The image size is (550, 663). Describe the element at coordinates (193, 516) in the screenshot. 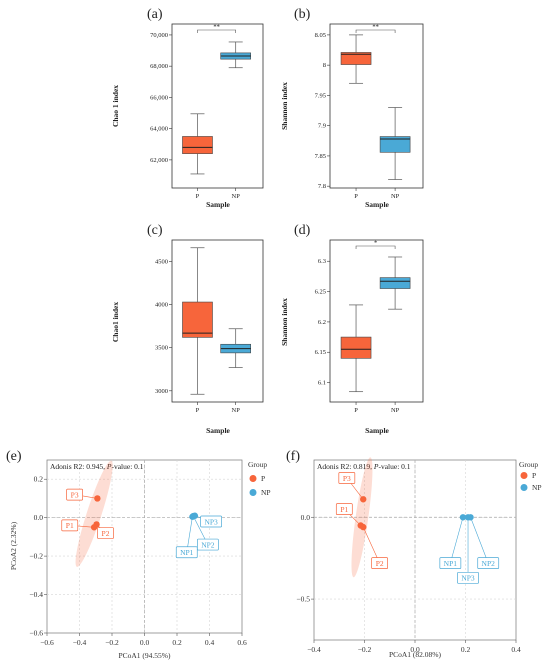

I see `data-point-np2` at that location.